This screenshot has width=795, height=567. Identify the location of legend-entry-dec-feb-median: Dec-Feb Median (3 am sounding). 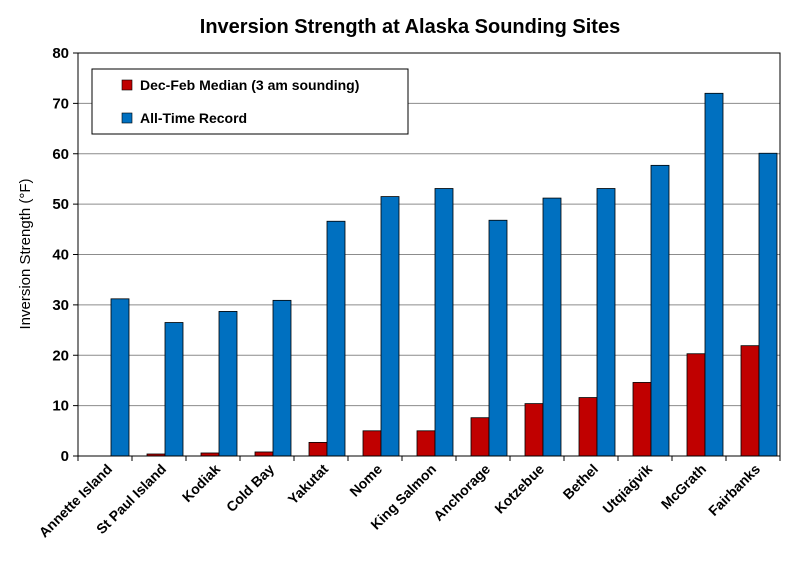
(249, 85).